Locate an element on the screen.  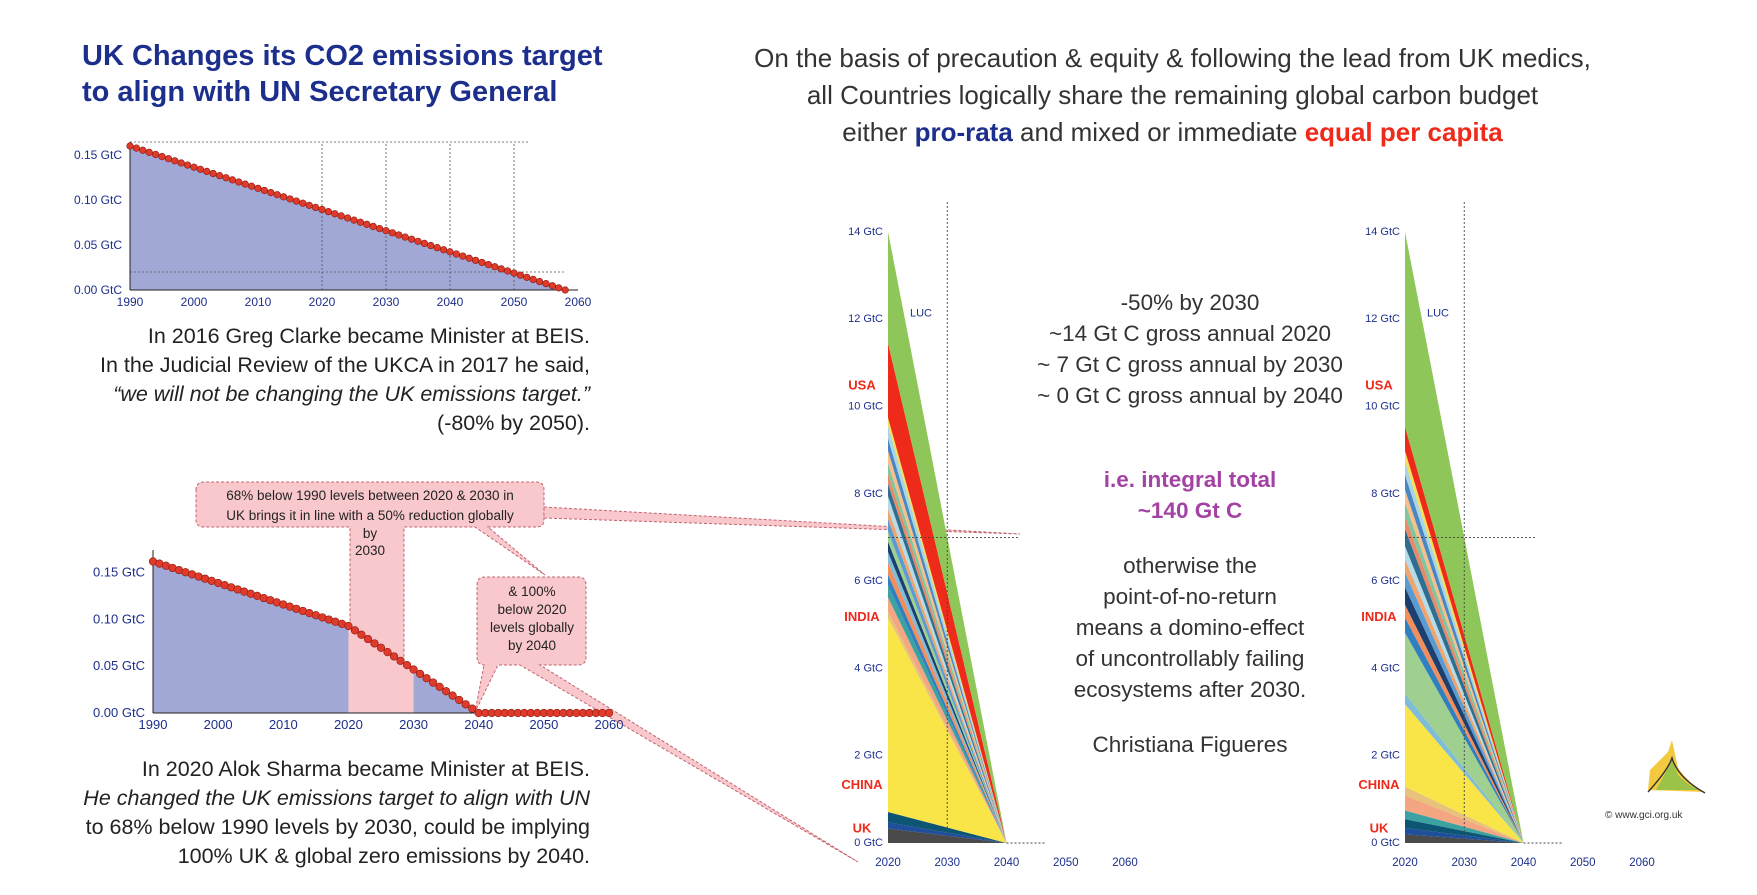
highlight-2020-2030 is located at coordinates (381, 669).